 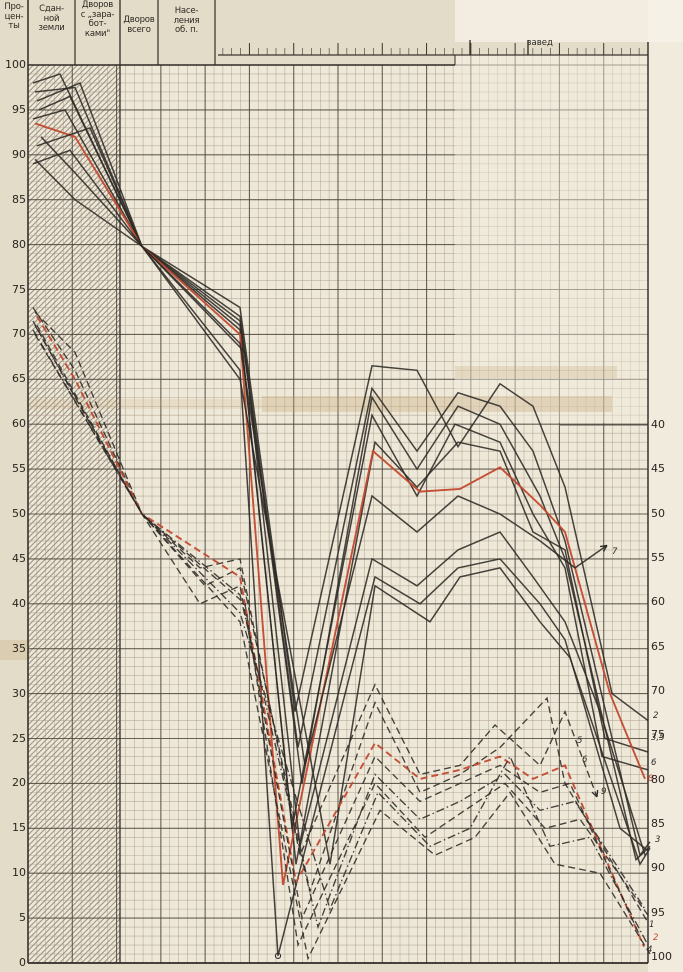 I want to click on left-axis-tick-label: 70, so click(x=19, y=334).